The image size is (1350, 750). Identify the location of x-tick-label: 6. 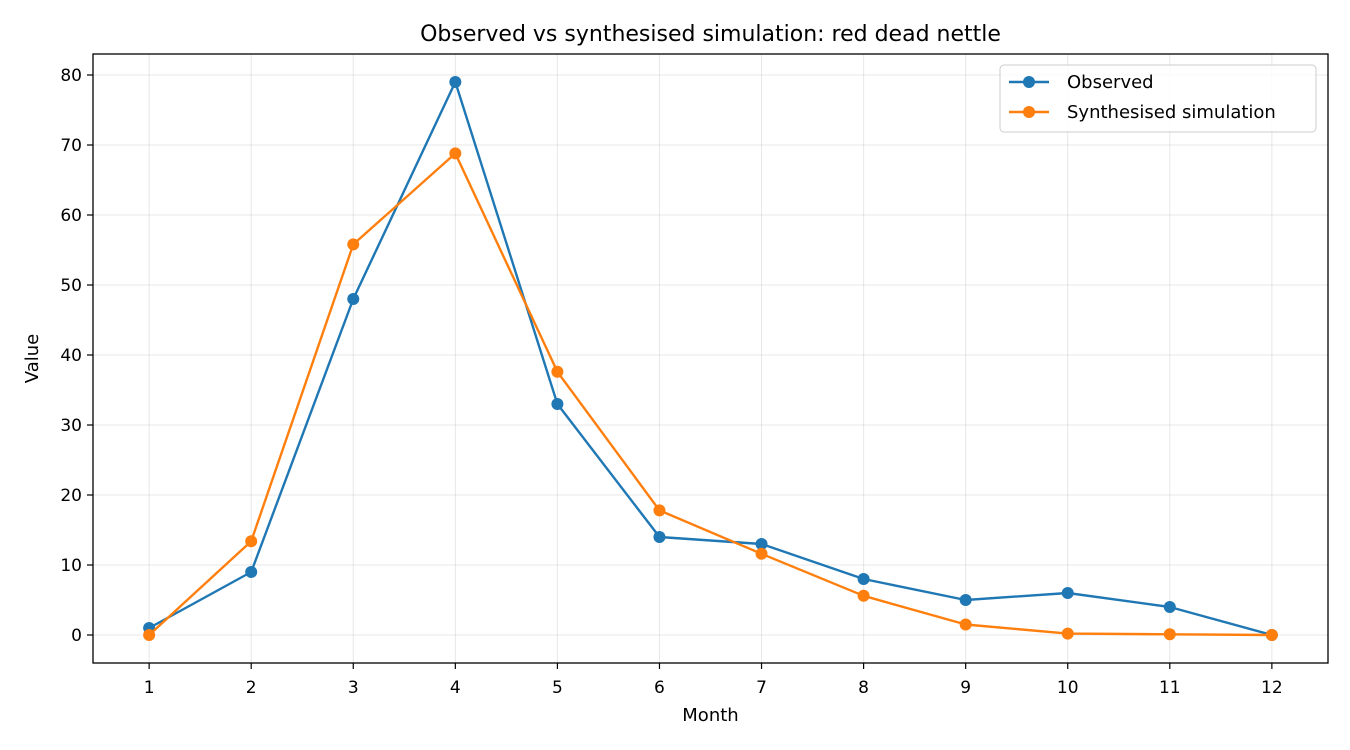
(659, 688).